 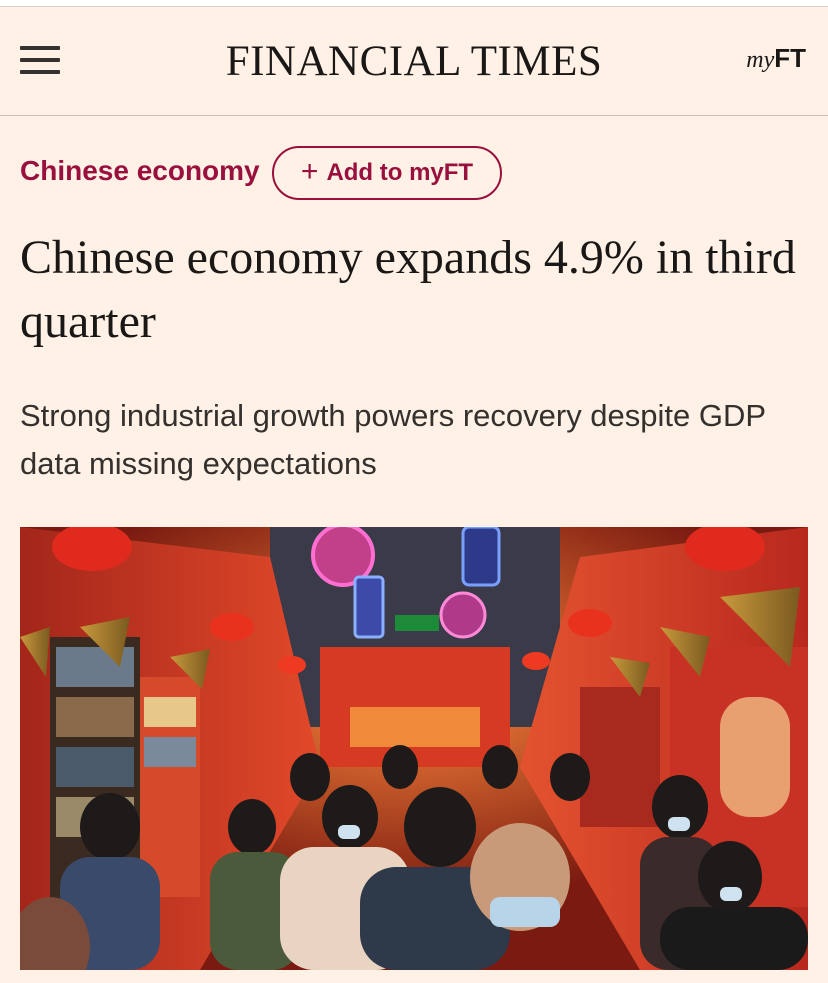 I want to click on plus-icon: +, so click(x=309, y=171).